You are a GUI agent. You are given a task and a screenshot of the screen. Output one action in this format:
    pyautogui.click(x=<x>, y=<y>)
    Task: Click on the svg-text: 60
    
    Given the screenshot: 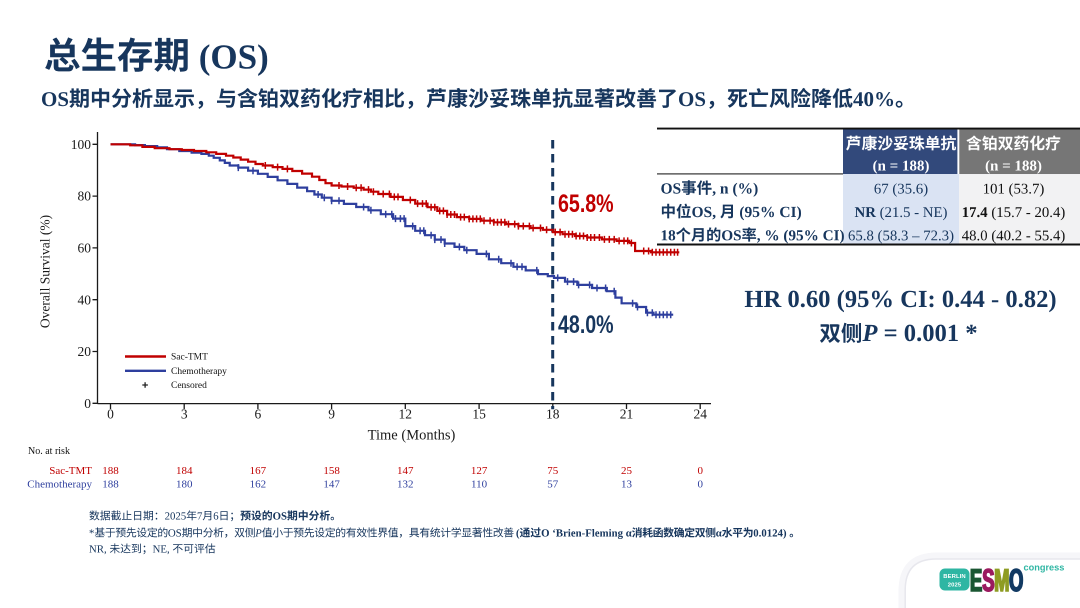 What is the action you would take?
    pyautogui.click(x=85, y=248)
    